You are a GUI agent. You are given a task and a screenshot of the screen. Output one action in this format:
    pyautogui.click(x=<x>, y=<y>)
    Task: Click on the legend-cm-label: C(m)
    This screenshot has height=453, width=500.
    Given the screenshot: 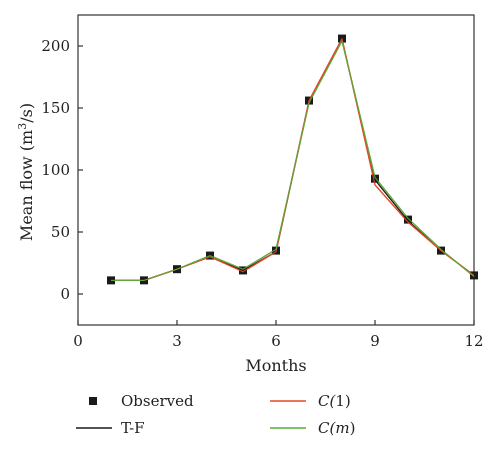 What is the action you would take?
    pyautogui.click(x=336, y=428)
    